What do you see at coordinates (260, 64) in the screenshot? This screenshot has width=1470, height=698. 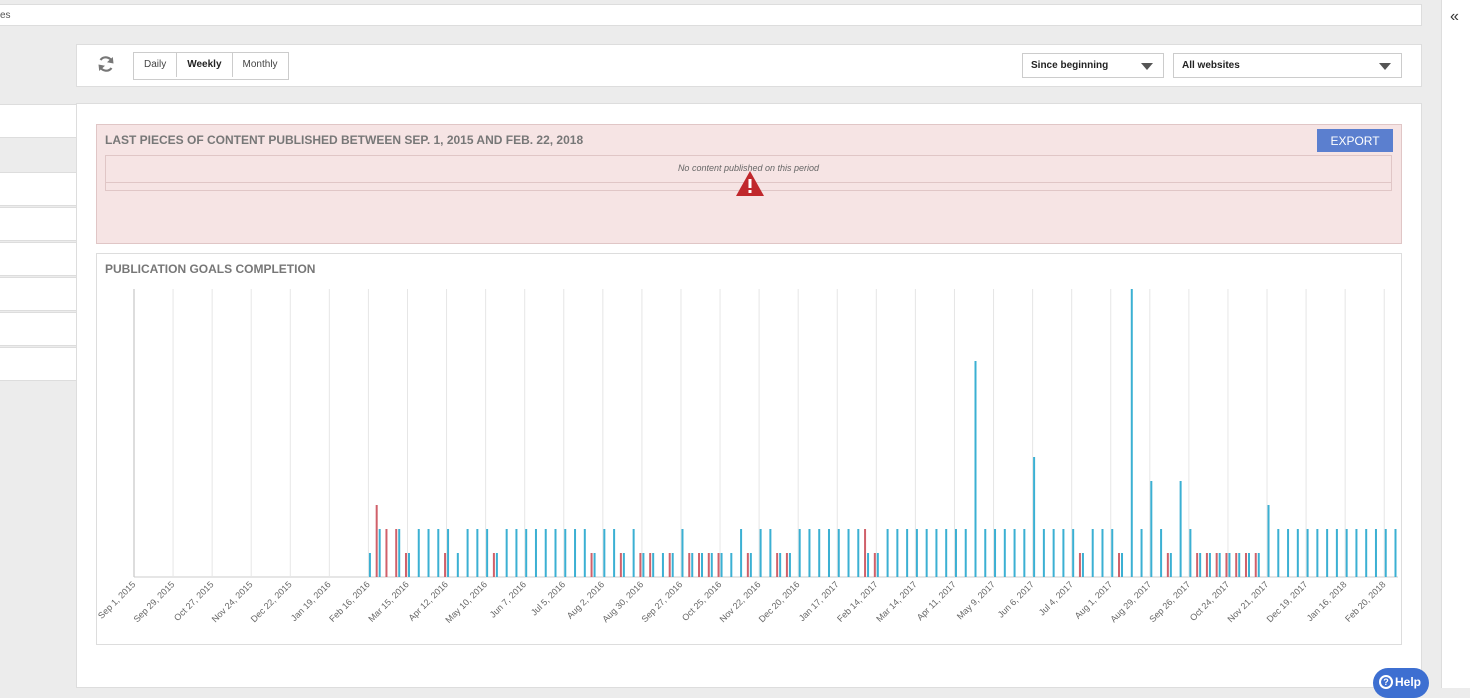 I see `period-monthly: Monthly` at bounding box center [260, 64].